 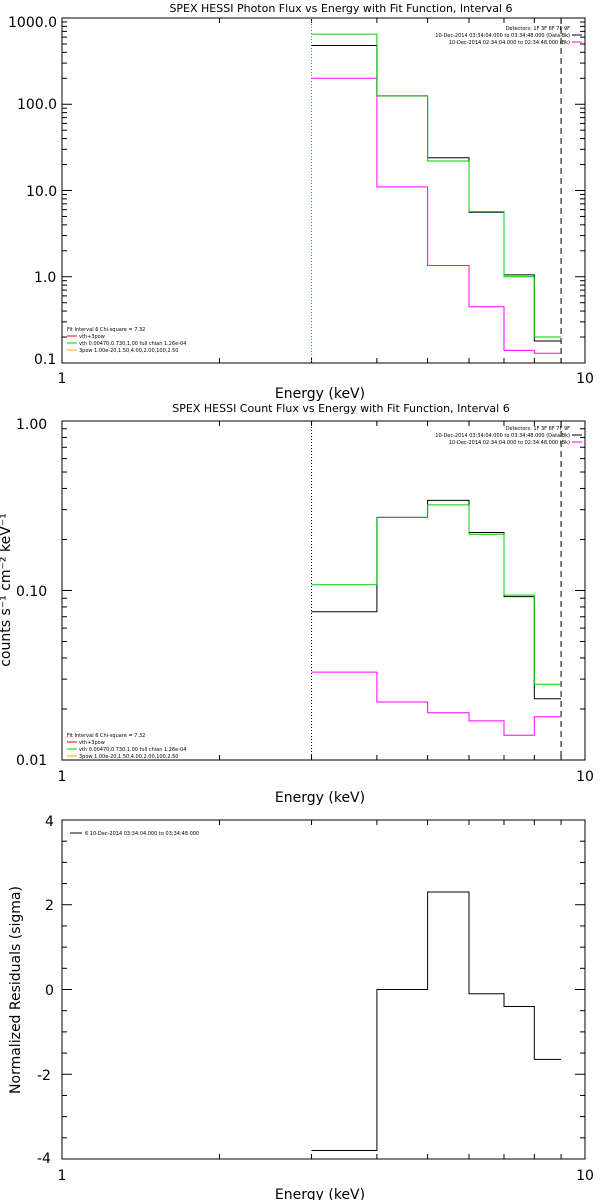 I want to click on panel1-ytick-label: 10.0, so click(x=41, y=192).